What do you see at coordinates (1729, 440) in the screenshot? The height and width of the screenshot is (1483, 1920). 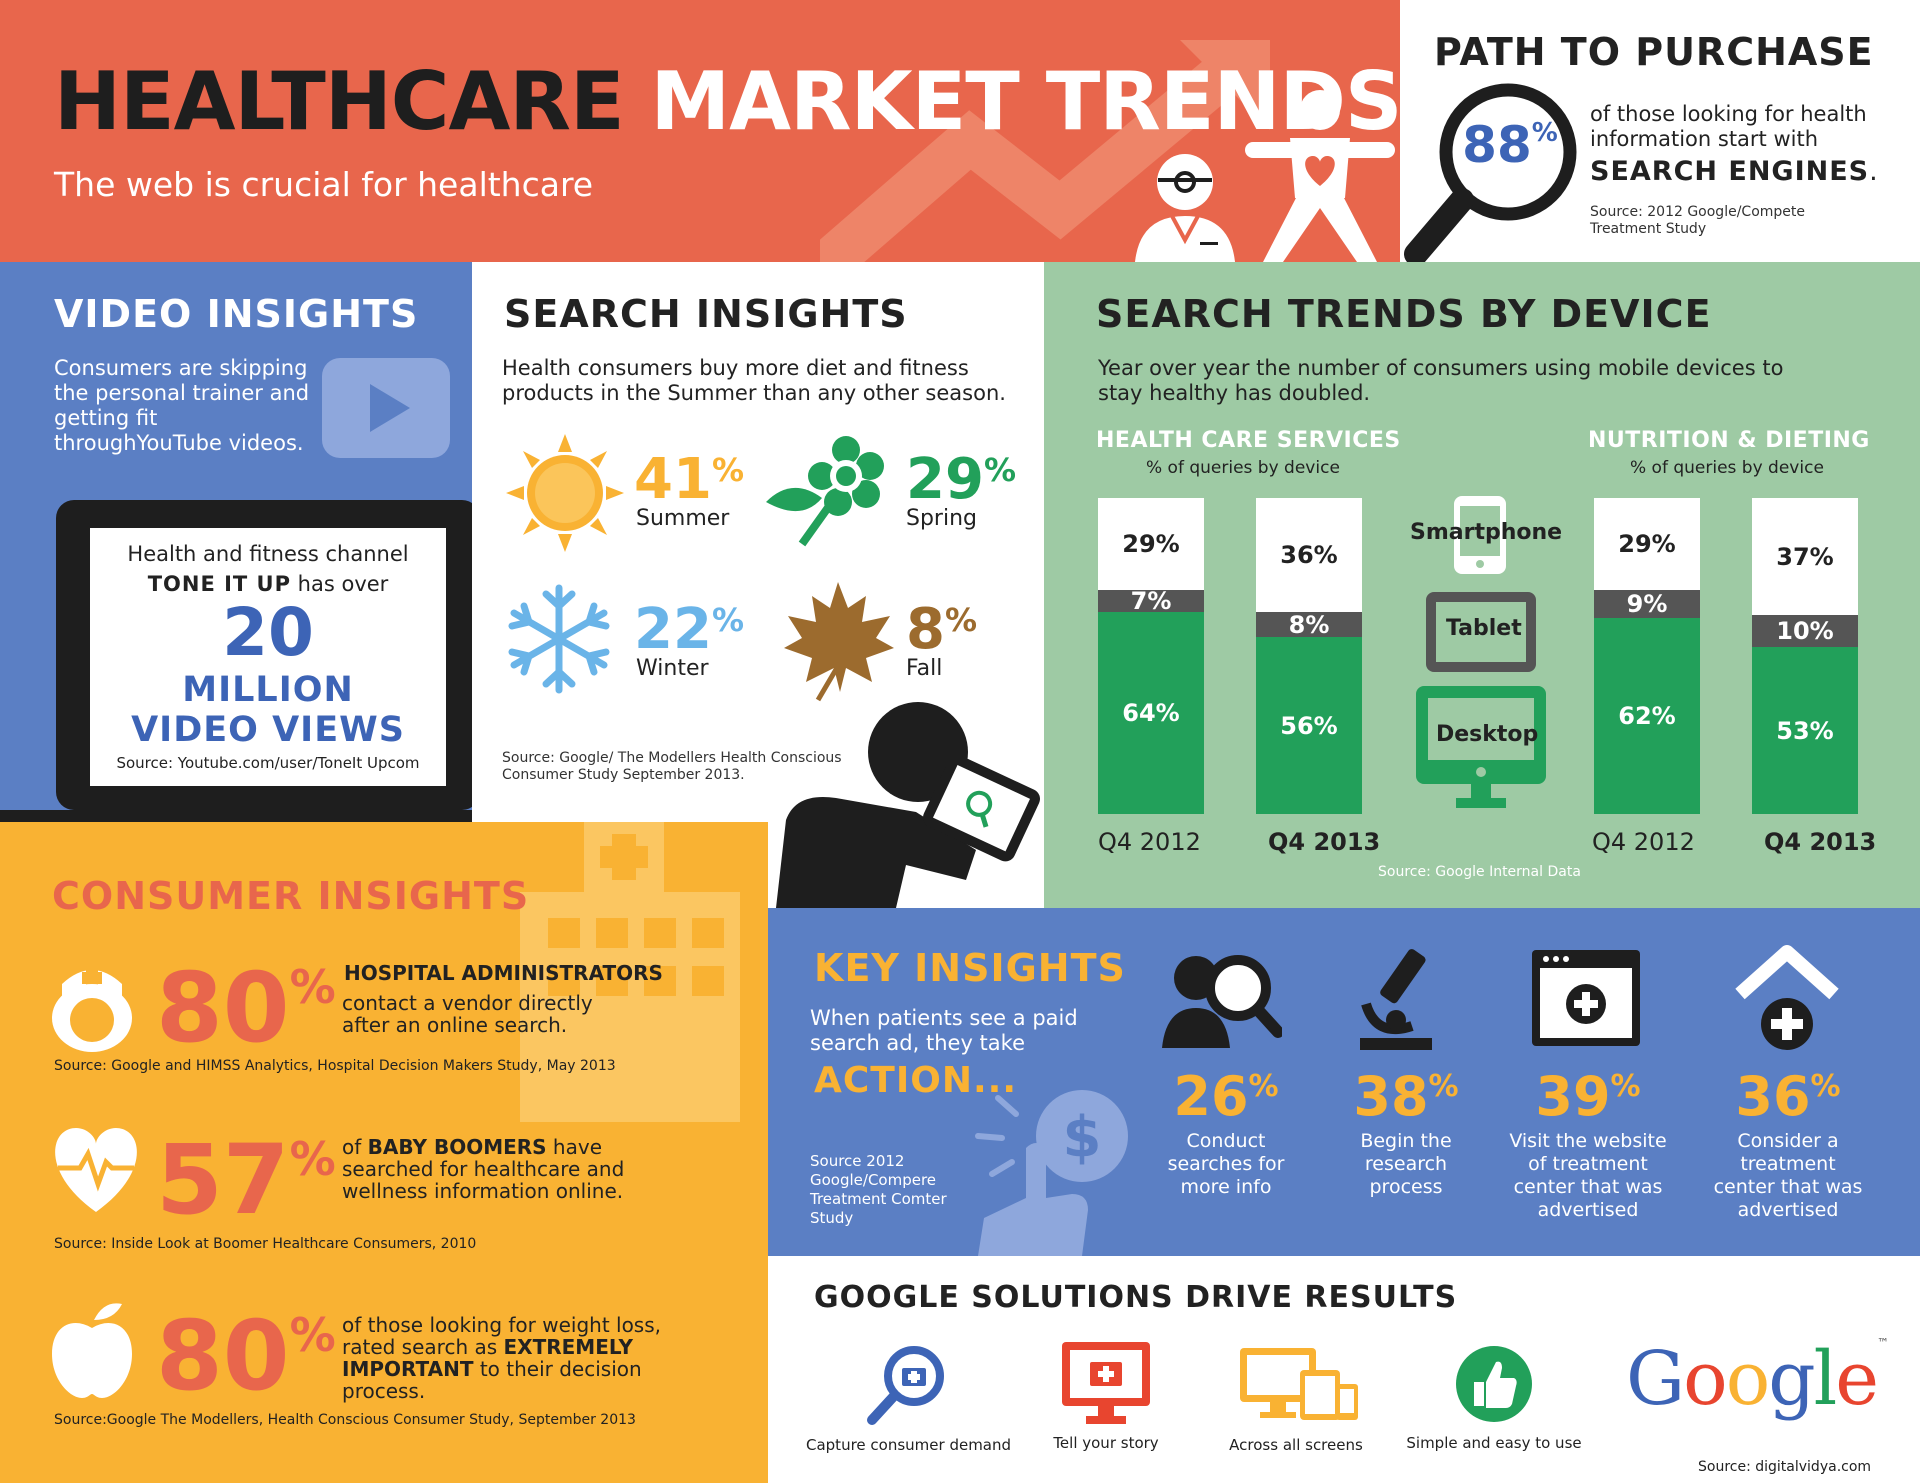 I see `chart-2-title: NUTRITION & DIETING` at bounding box center [1729, 440].